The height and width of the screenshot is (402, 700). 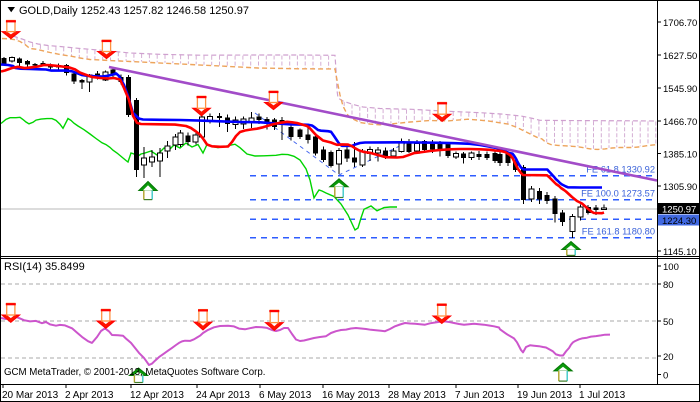 I want to click on svg-text: 6 May 2013, so click(x=285, y=395).